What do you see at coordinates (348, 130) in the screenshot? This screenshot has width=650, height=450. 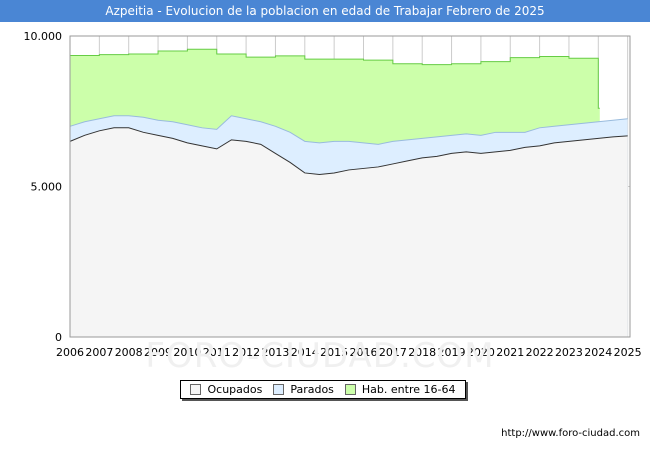 I see `line-parados` at bounding box center [348, 130].